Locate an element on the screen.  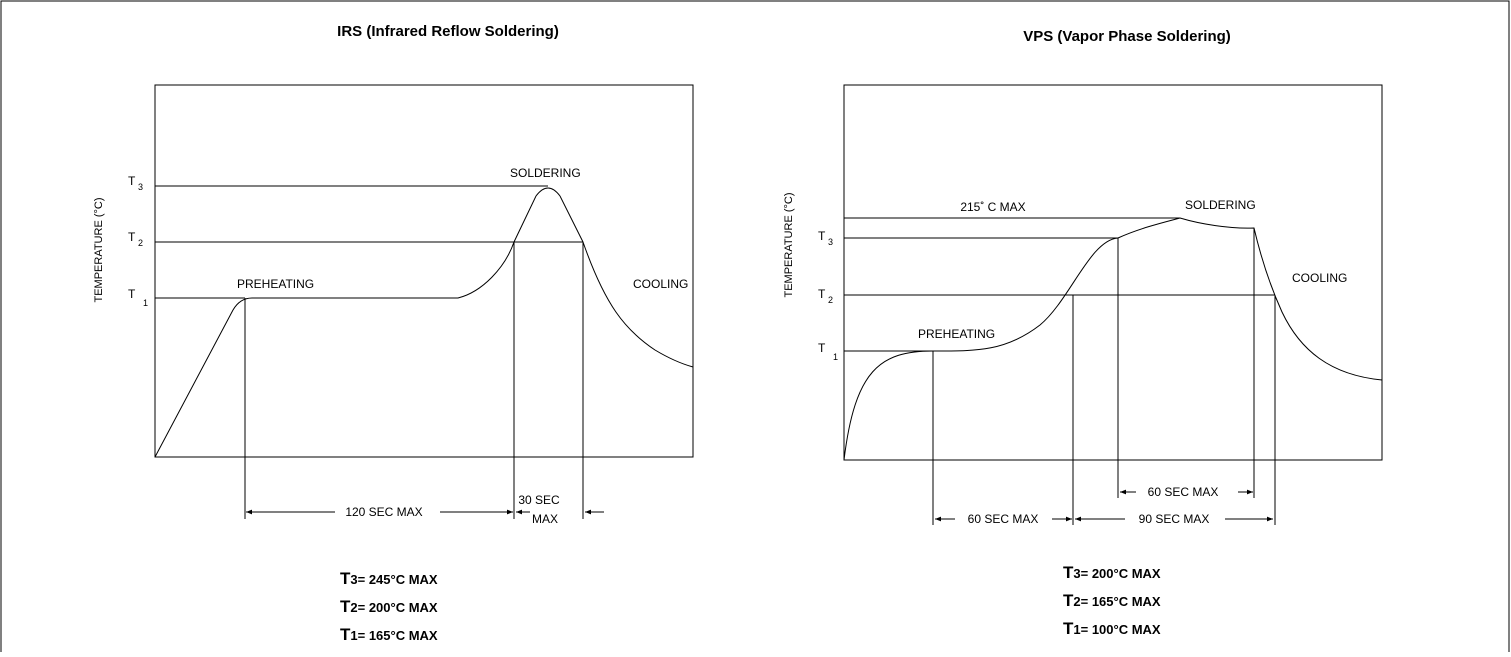
irs-temperature-curve is located at coordinates (424, 322).